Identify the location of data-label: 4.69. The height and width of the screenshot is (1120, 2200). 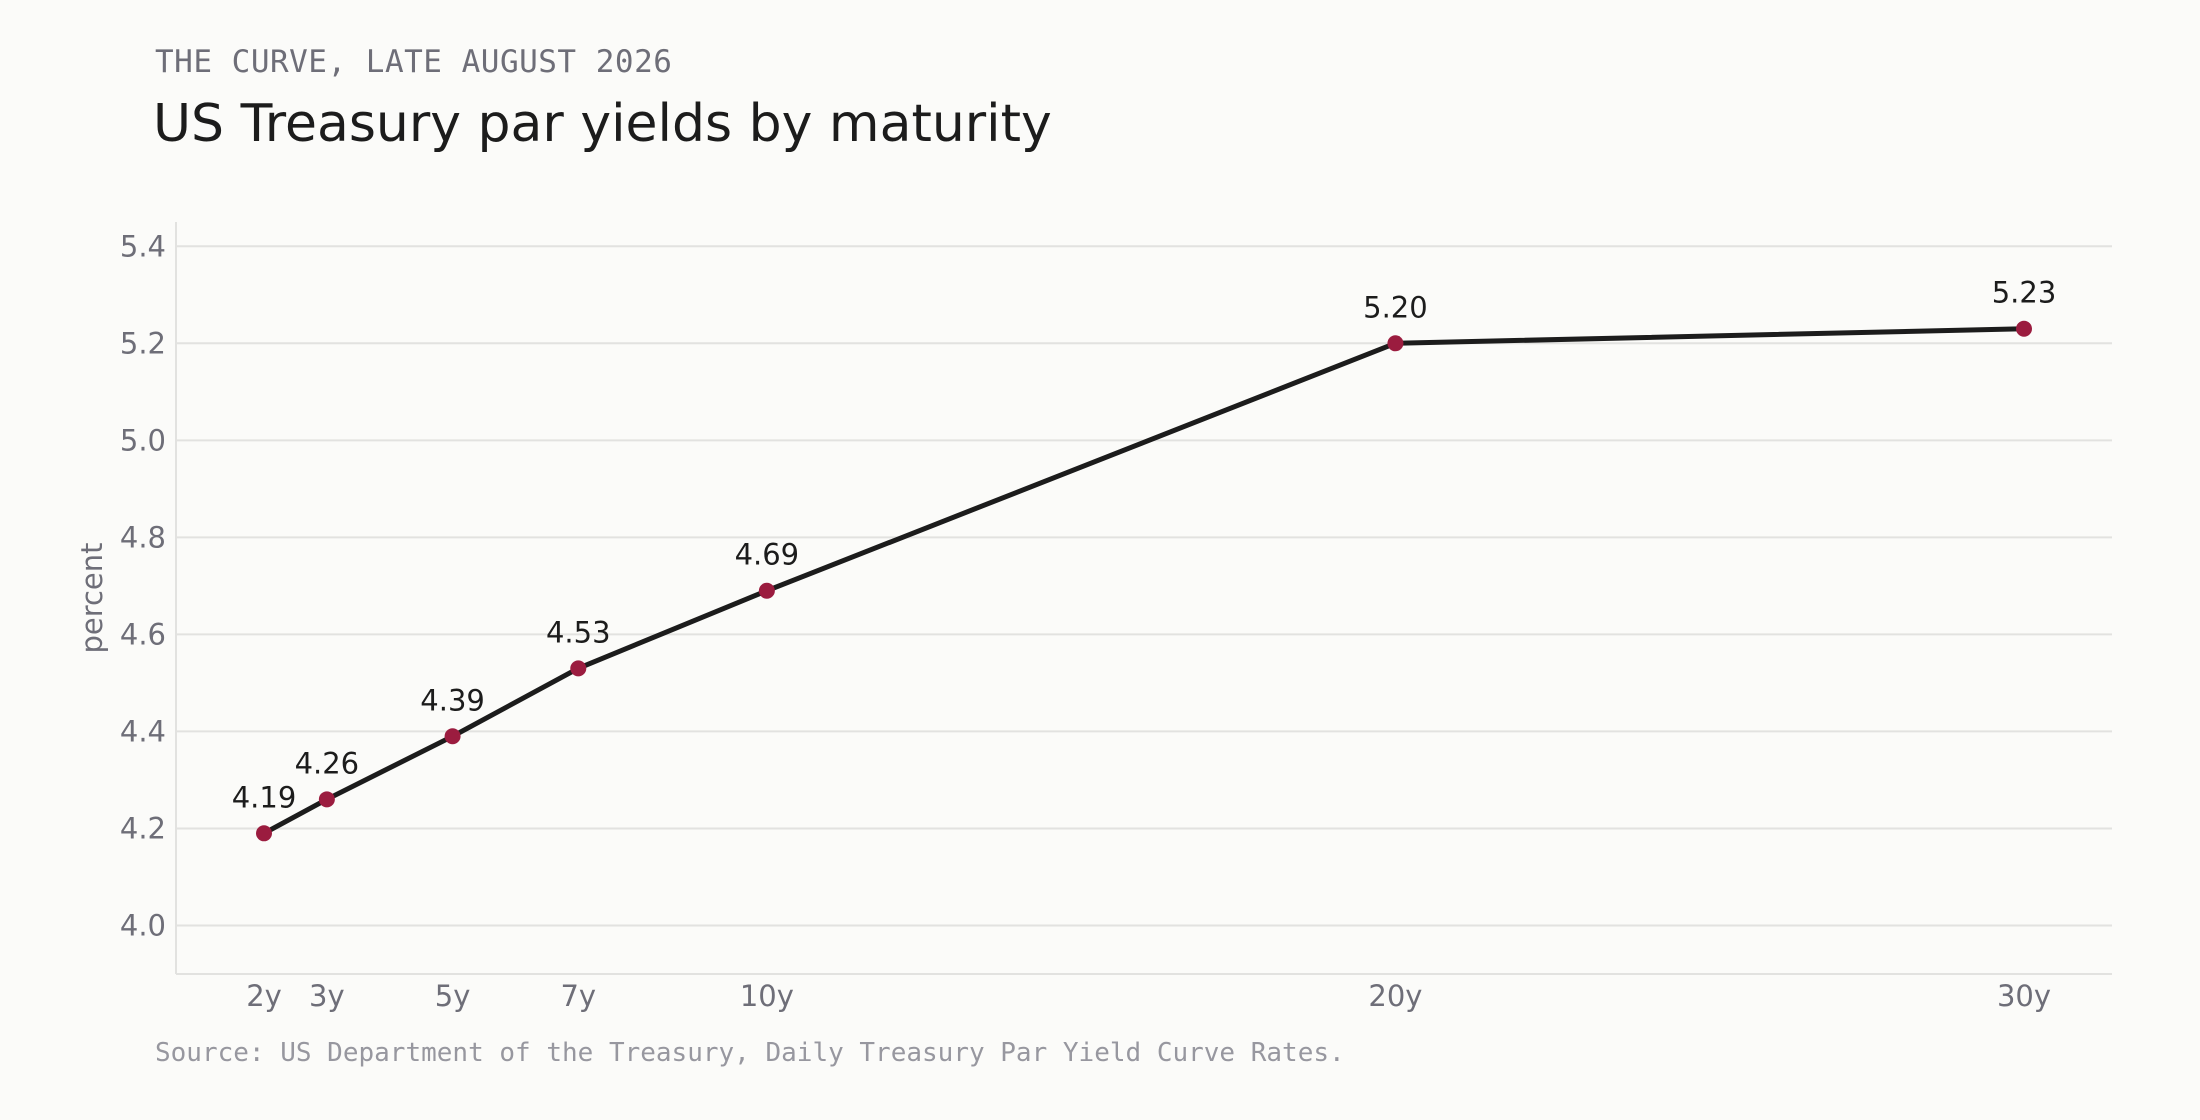
(767, 555).